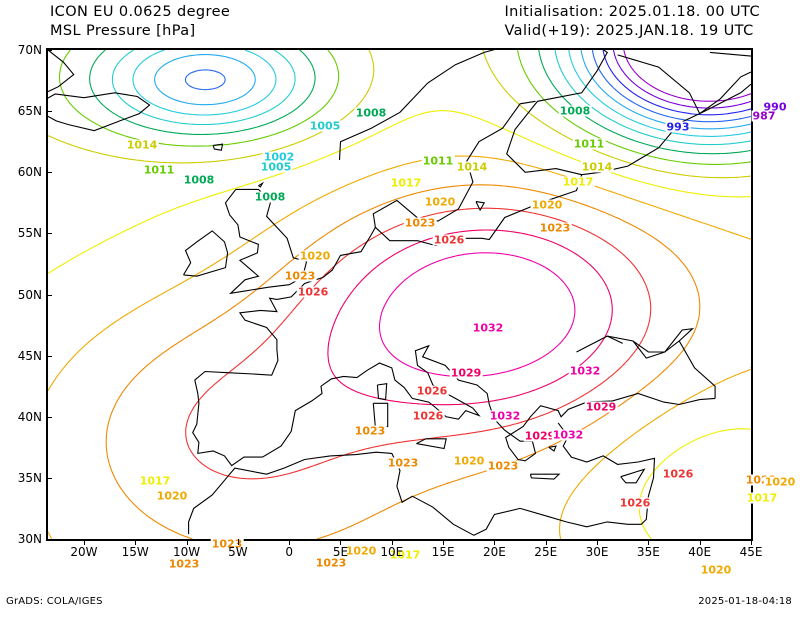 The image size is (800, 618). Describe the element at coordinates (400, 607) in the screenshot. I see `chart-footer: GrADS: COLA/IGES 2025-01-18-04:18` at that location.